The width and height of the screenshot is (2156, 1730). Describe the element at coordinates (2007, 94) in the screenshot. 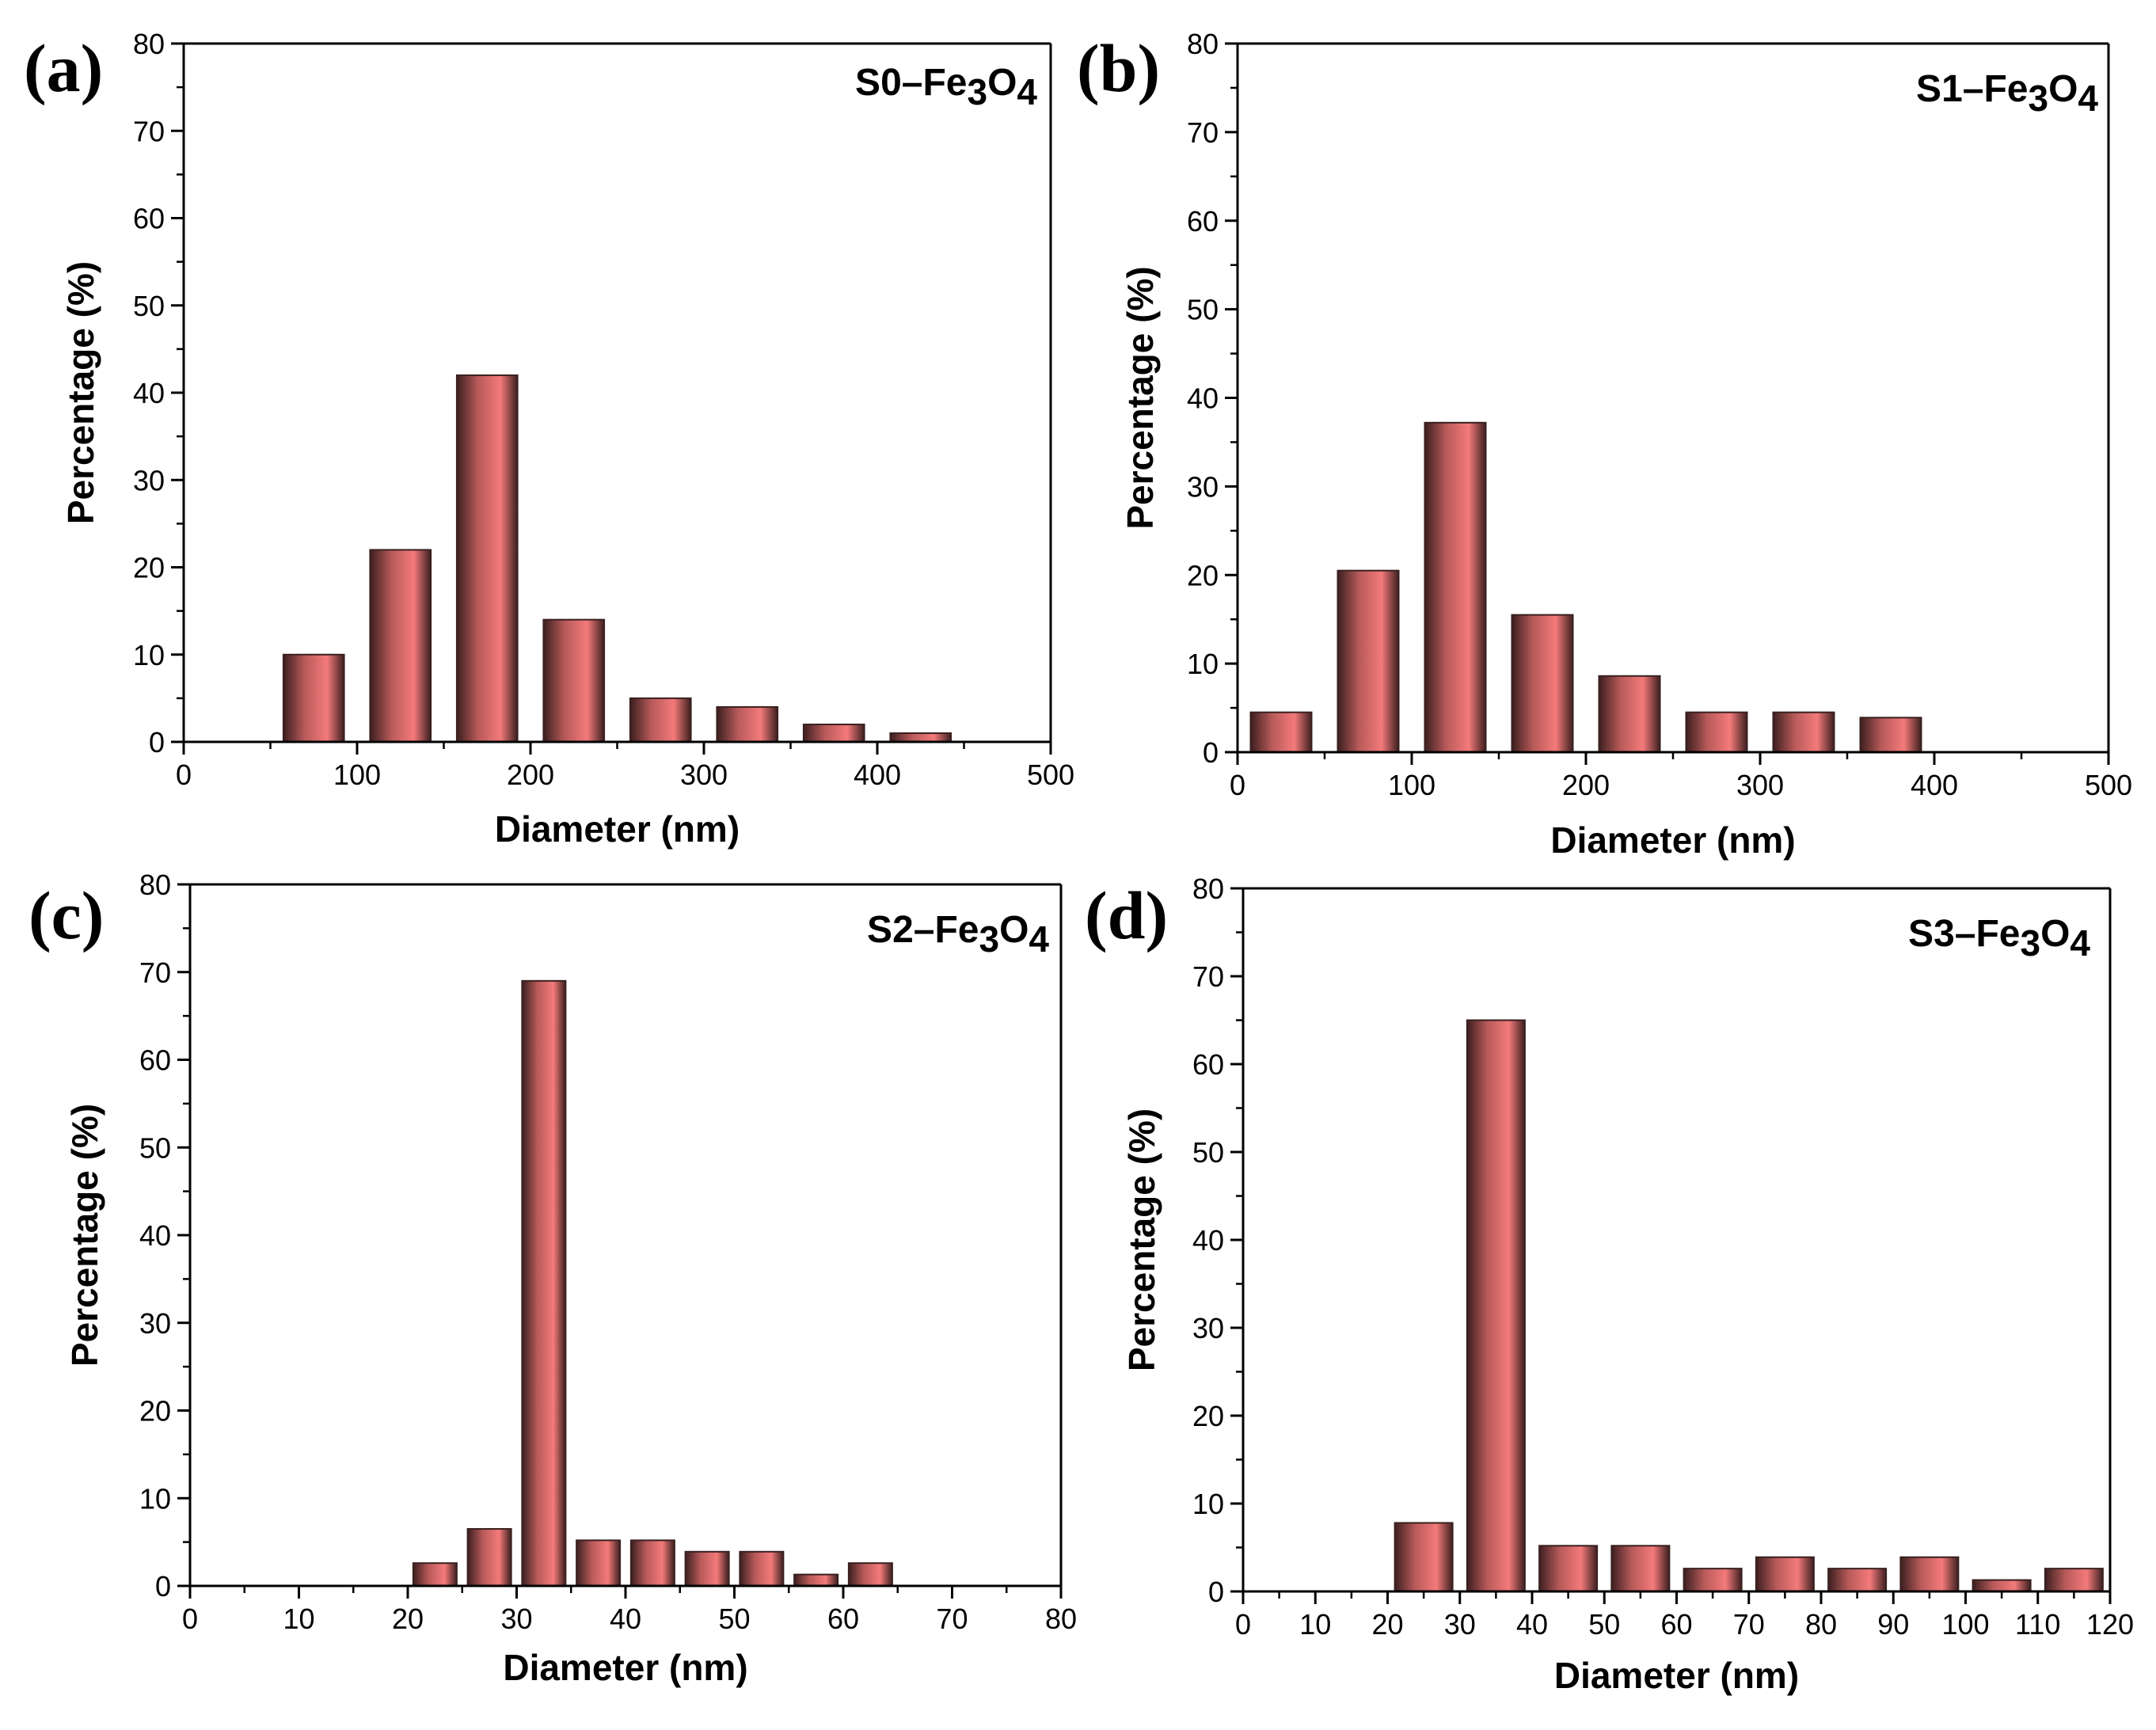

I see `sample-label: S1–Fe3O4` at that location.